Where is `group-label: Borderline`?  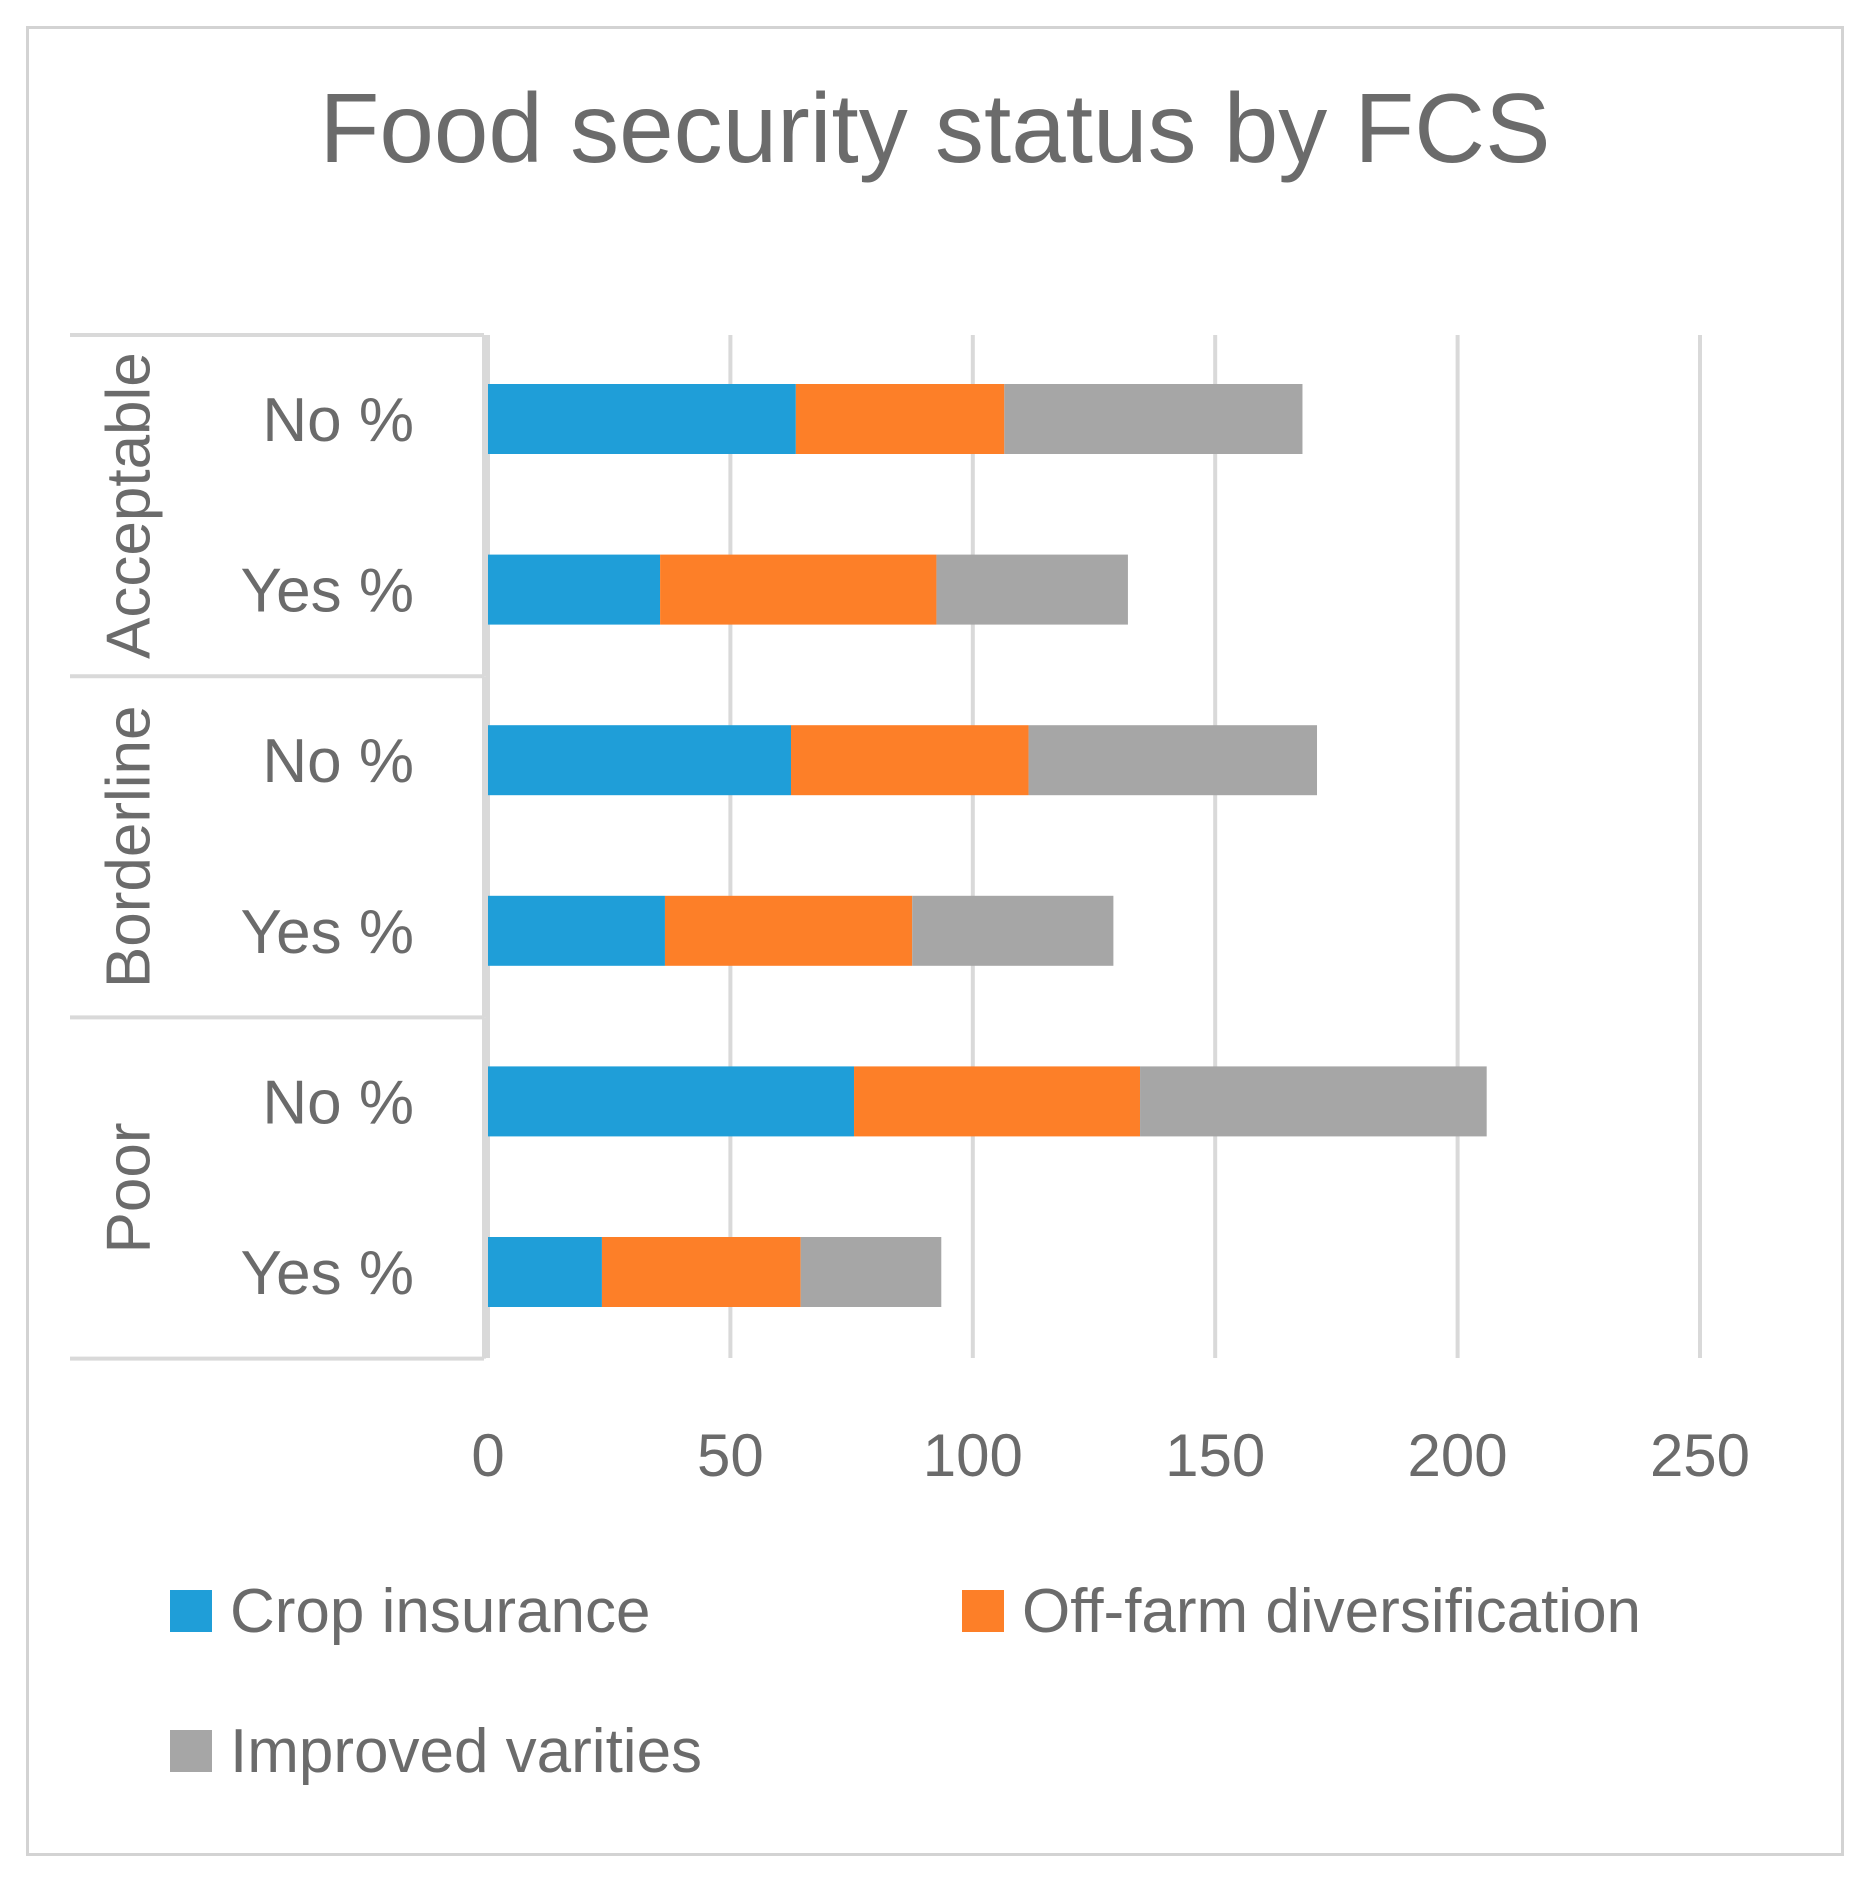
group-label: Borderline is located at coordinates (129, 846).